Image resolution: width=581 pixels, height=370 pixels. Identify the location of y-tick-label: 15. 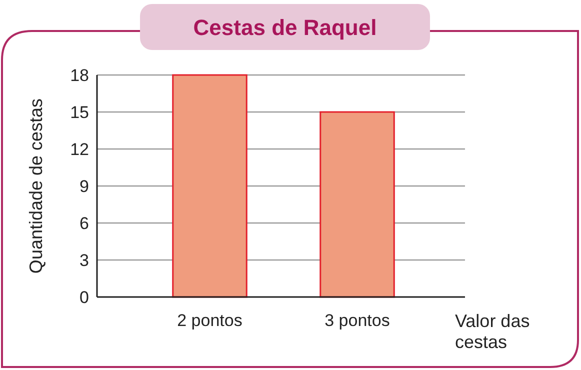
(79, 112).